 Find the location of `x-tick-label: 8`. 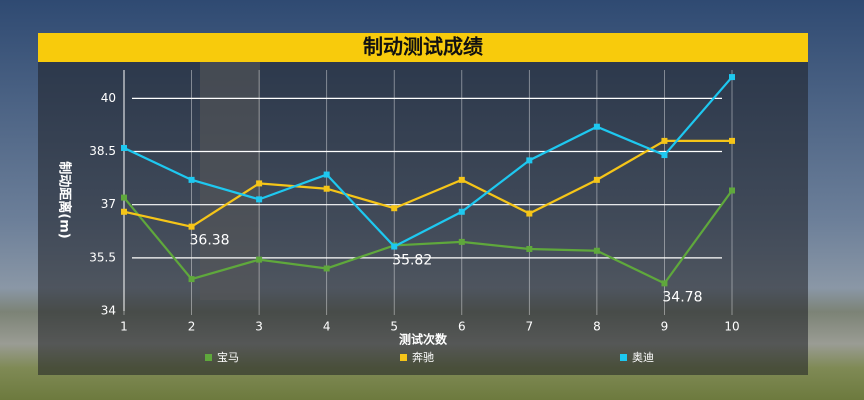

x-tick-label: 8 is located at coordinates (597, 327).